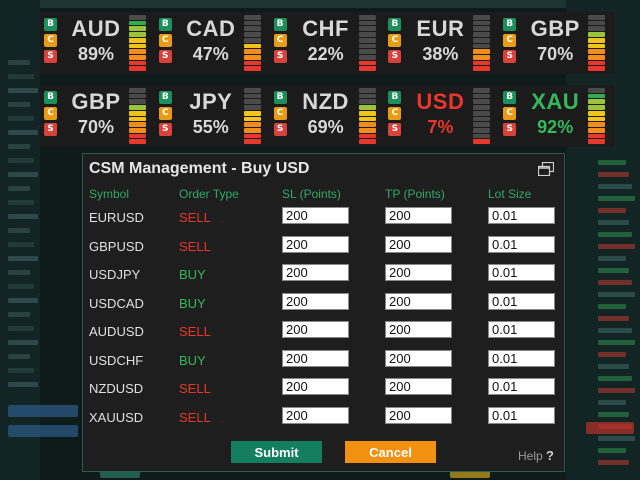  Describe the element at coordinates (440, 28) in the screenshot. I see `currency-code: EUR` at that location.